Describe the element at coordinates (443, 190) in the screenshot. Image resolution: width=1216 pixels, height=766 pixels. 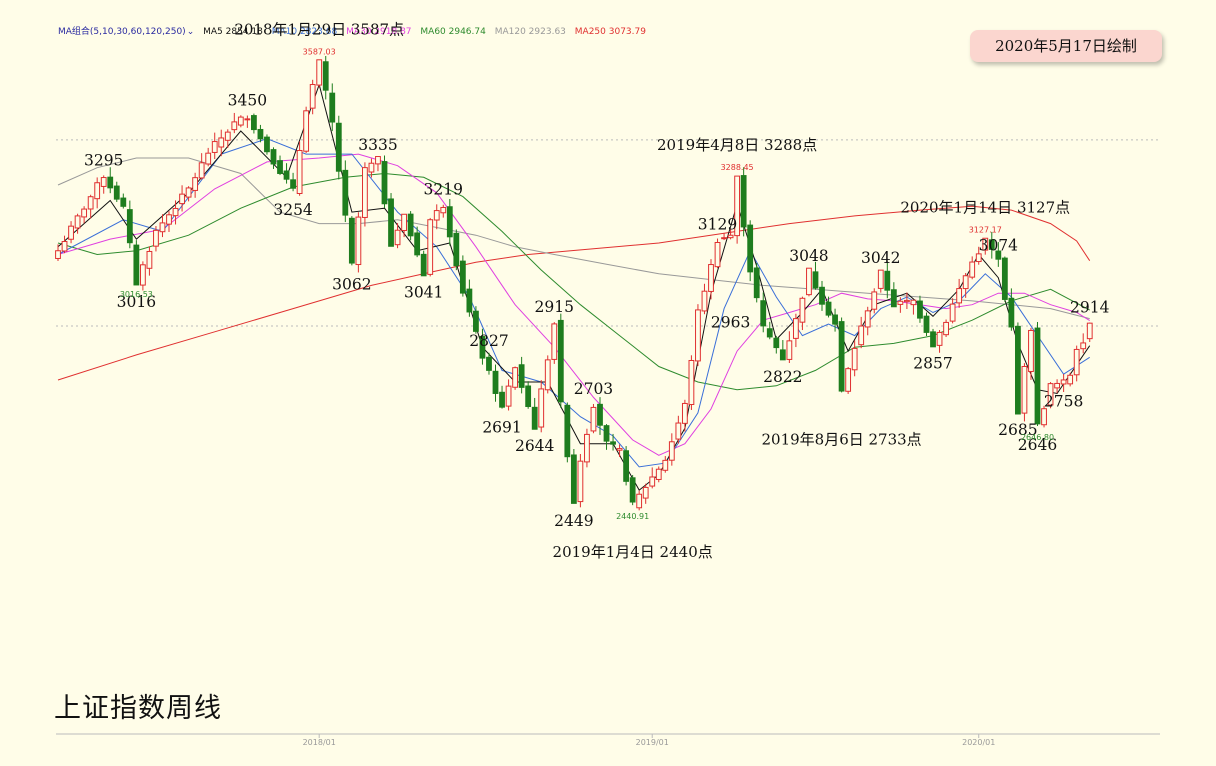
I see `price-label: 3219` at that location.